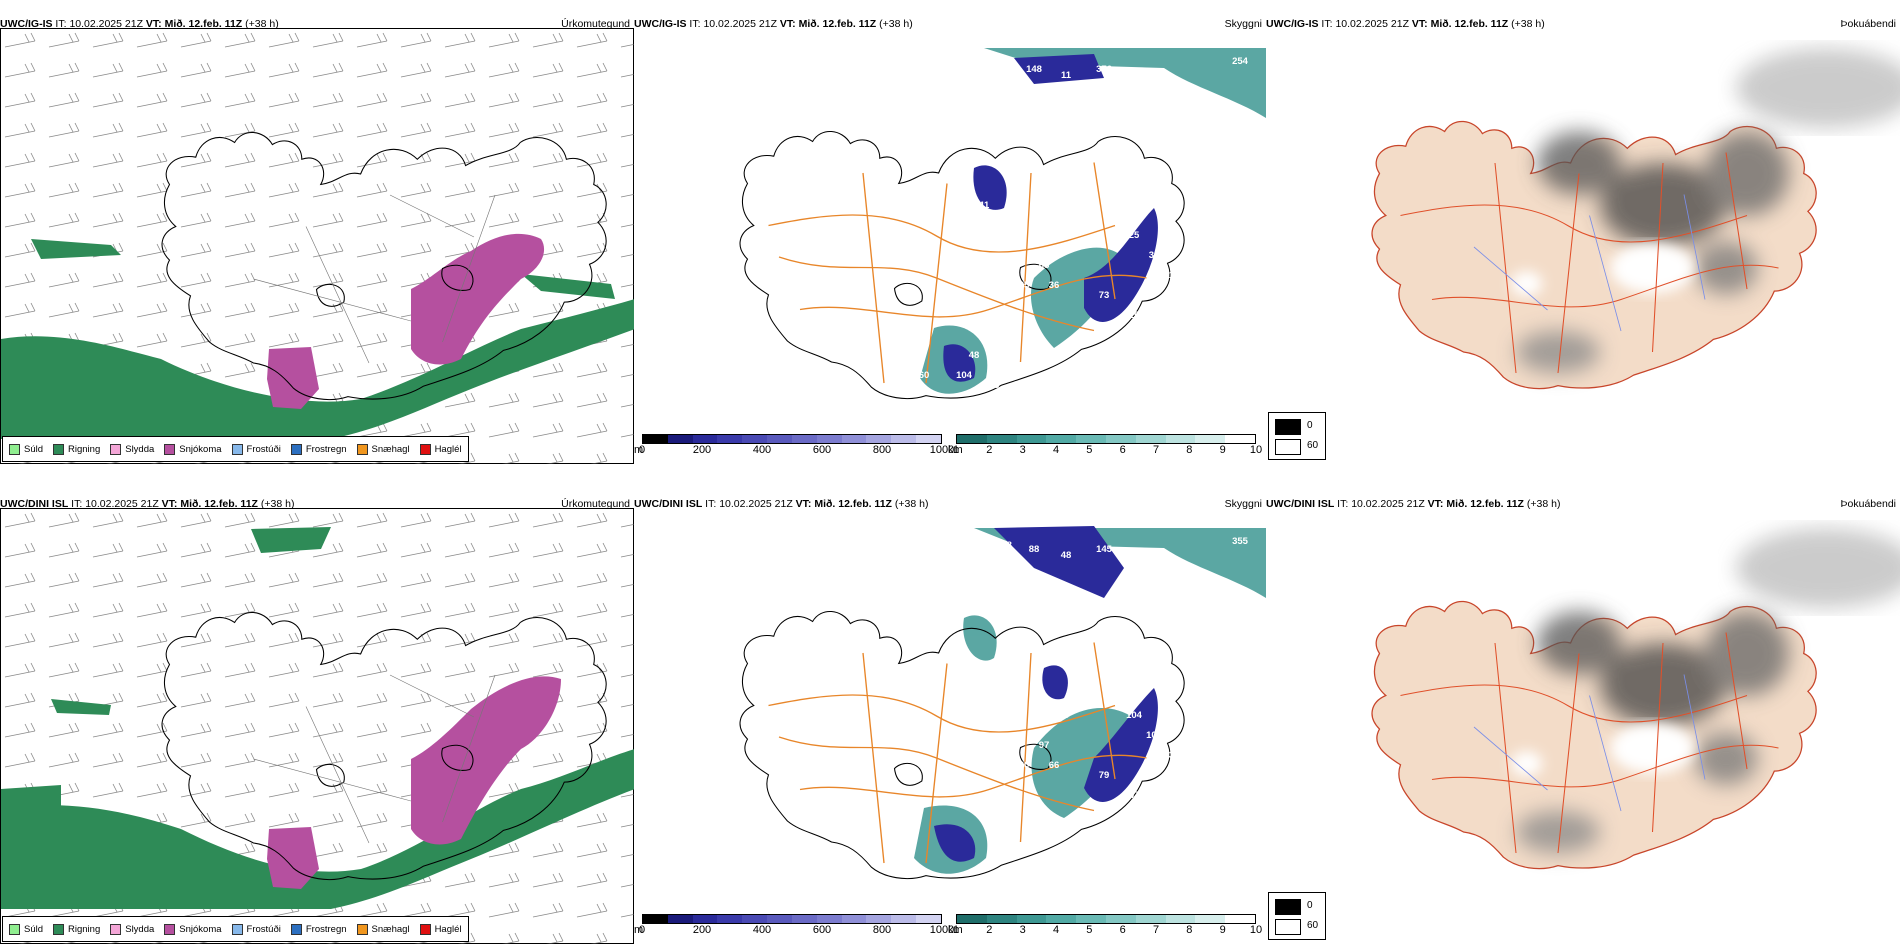 Image resolution: width=1900 pixels, height=950 pixels. Describe the element at coordinates (1004, 545) in the screenshot. I see `cloudbase-value-label: 188` at that location.